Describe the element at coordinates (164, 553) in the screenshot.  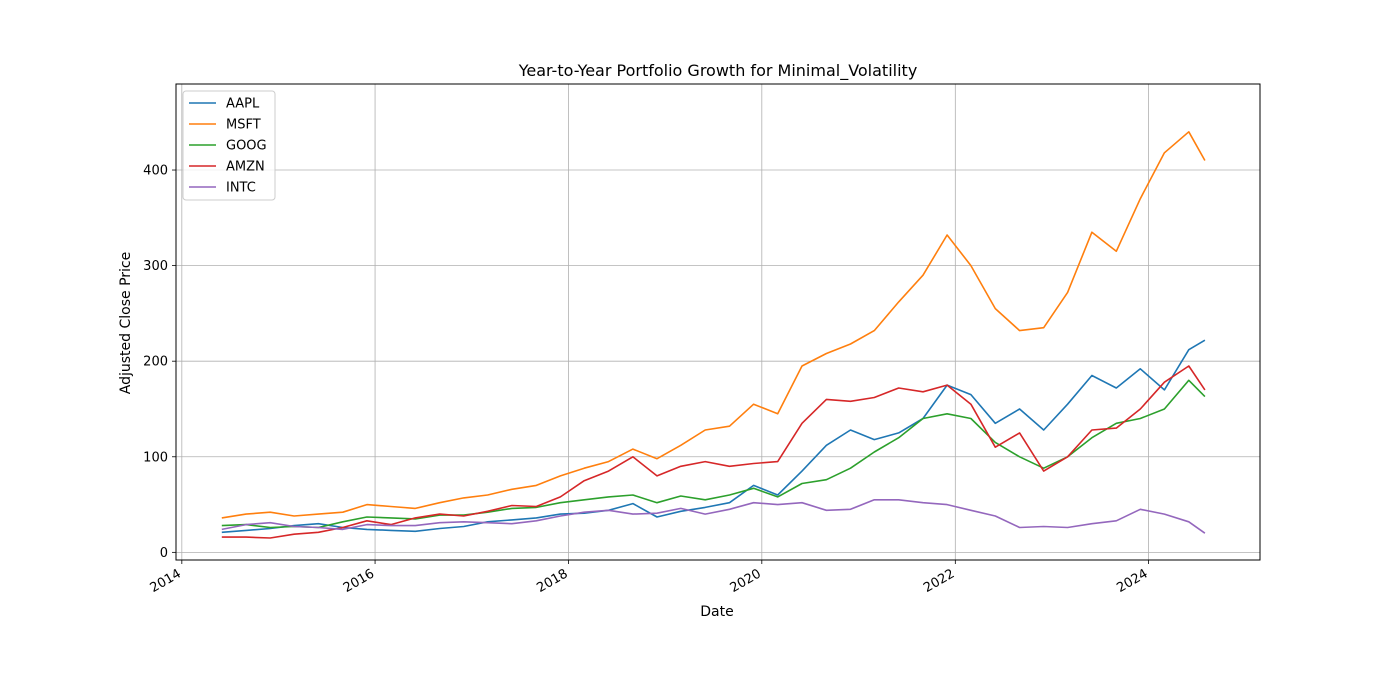
I see `y-tick-label: 0` at that location.